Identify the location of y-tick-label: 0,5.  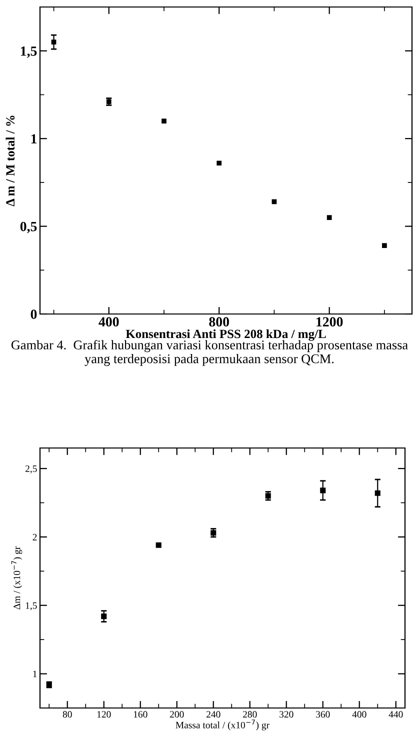
(28, 228).